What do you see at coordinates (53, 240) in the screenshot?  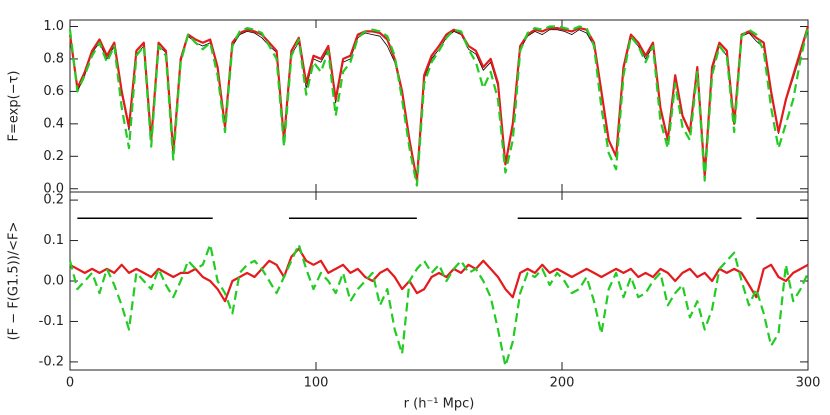 I see `y-tick-label: 0.1` at bounding box center [53, 240].